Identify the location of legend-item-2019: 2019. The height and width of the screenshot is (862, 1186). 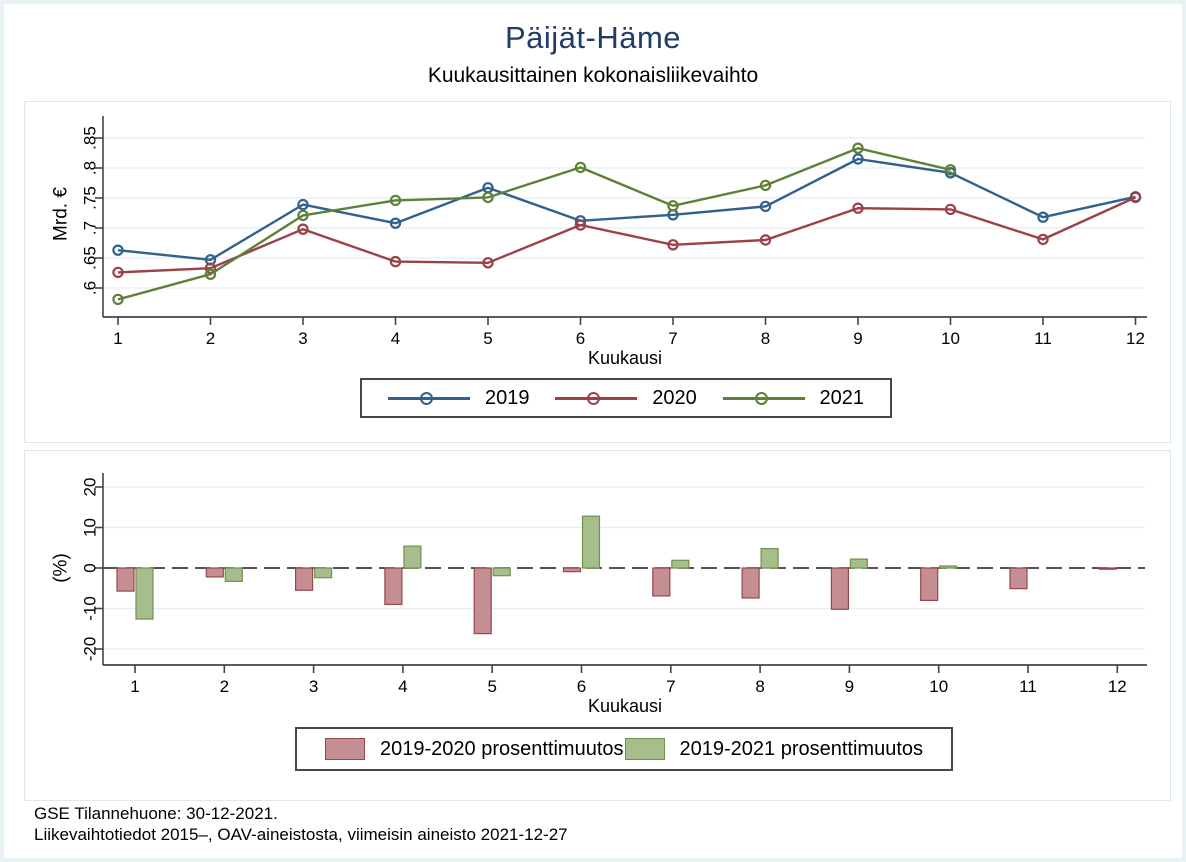
(459, 398).